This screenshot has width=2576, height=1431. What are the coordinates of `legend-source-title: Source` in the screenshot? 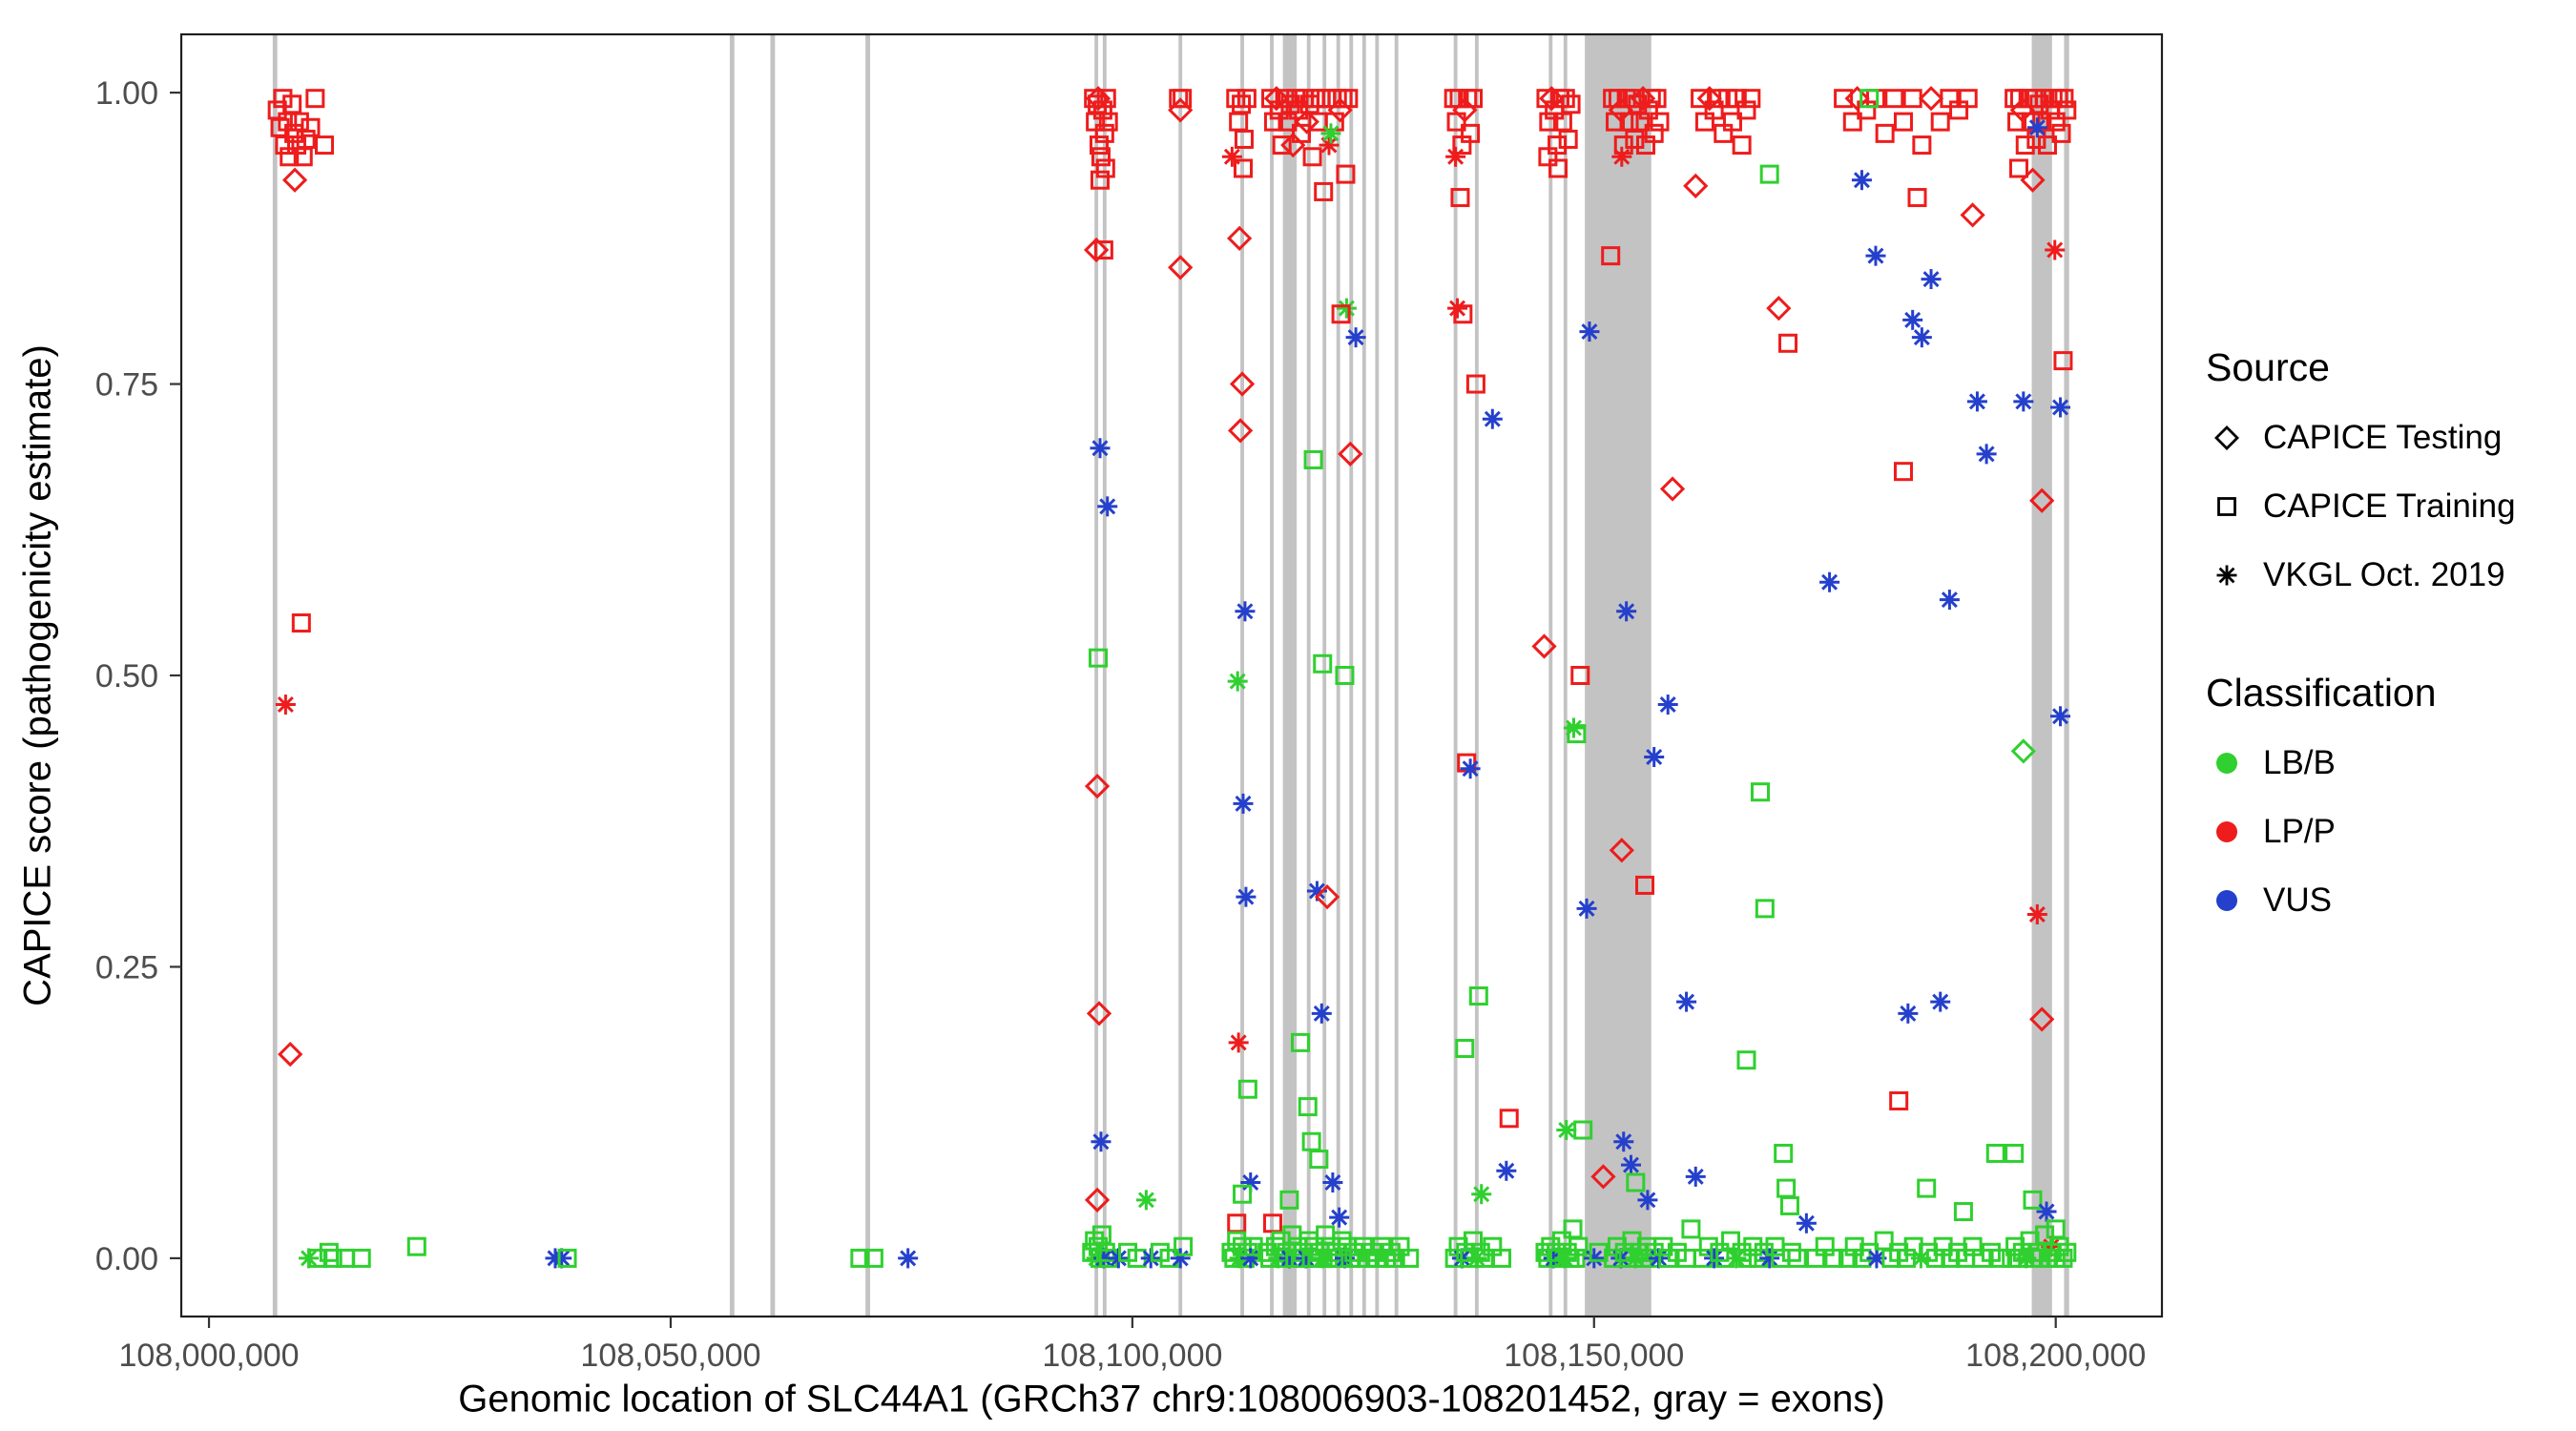 It's located at (2268, 367).